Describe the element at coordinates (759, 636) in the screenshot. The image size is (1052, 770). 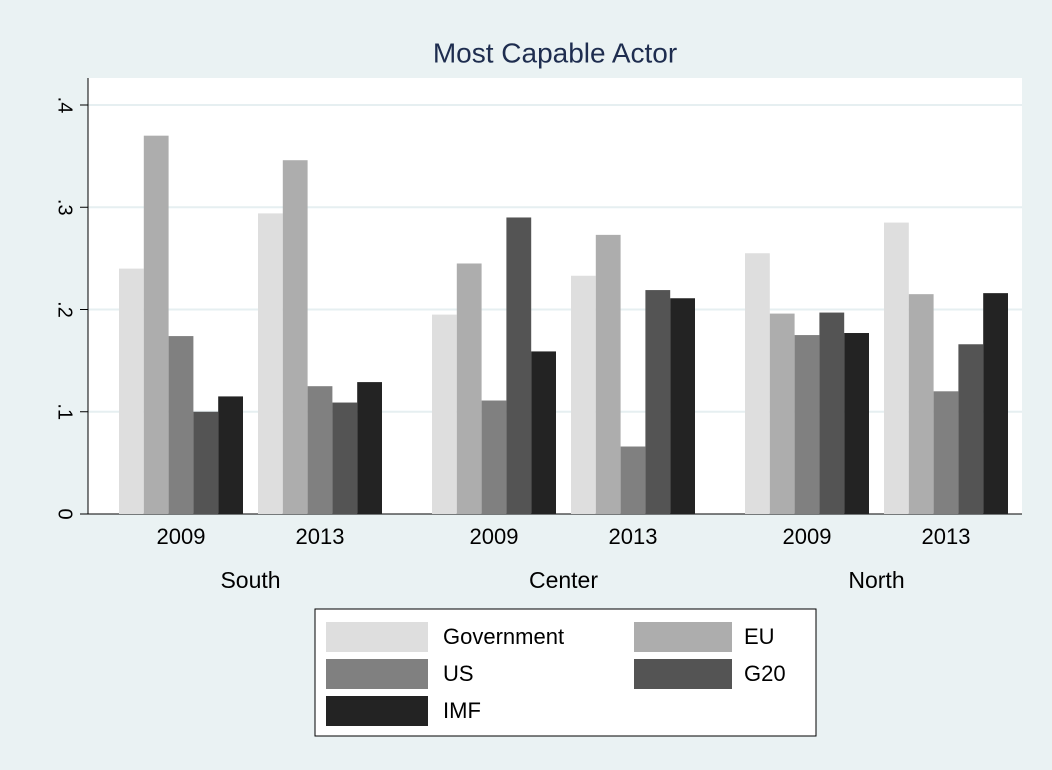
I see `legend-label: EU` at that location.